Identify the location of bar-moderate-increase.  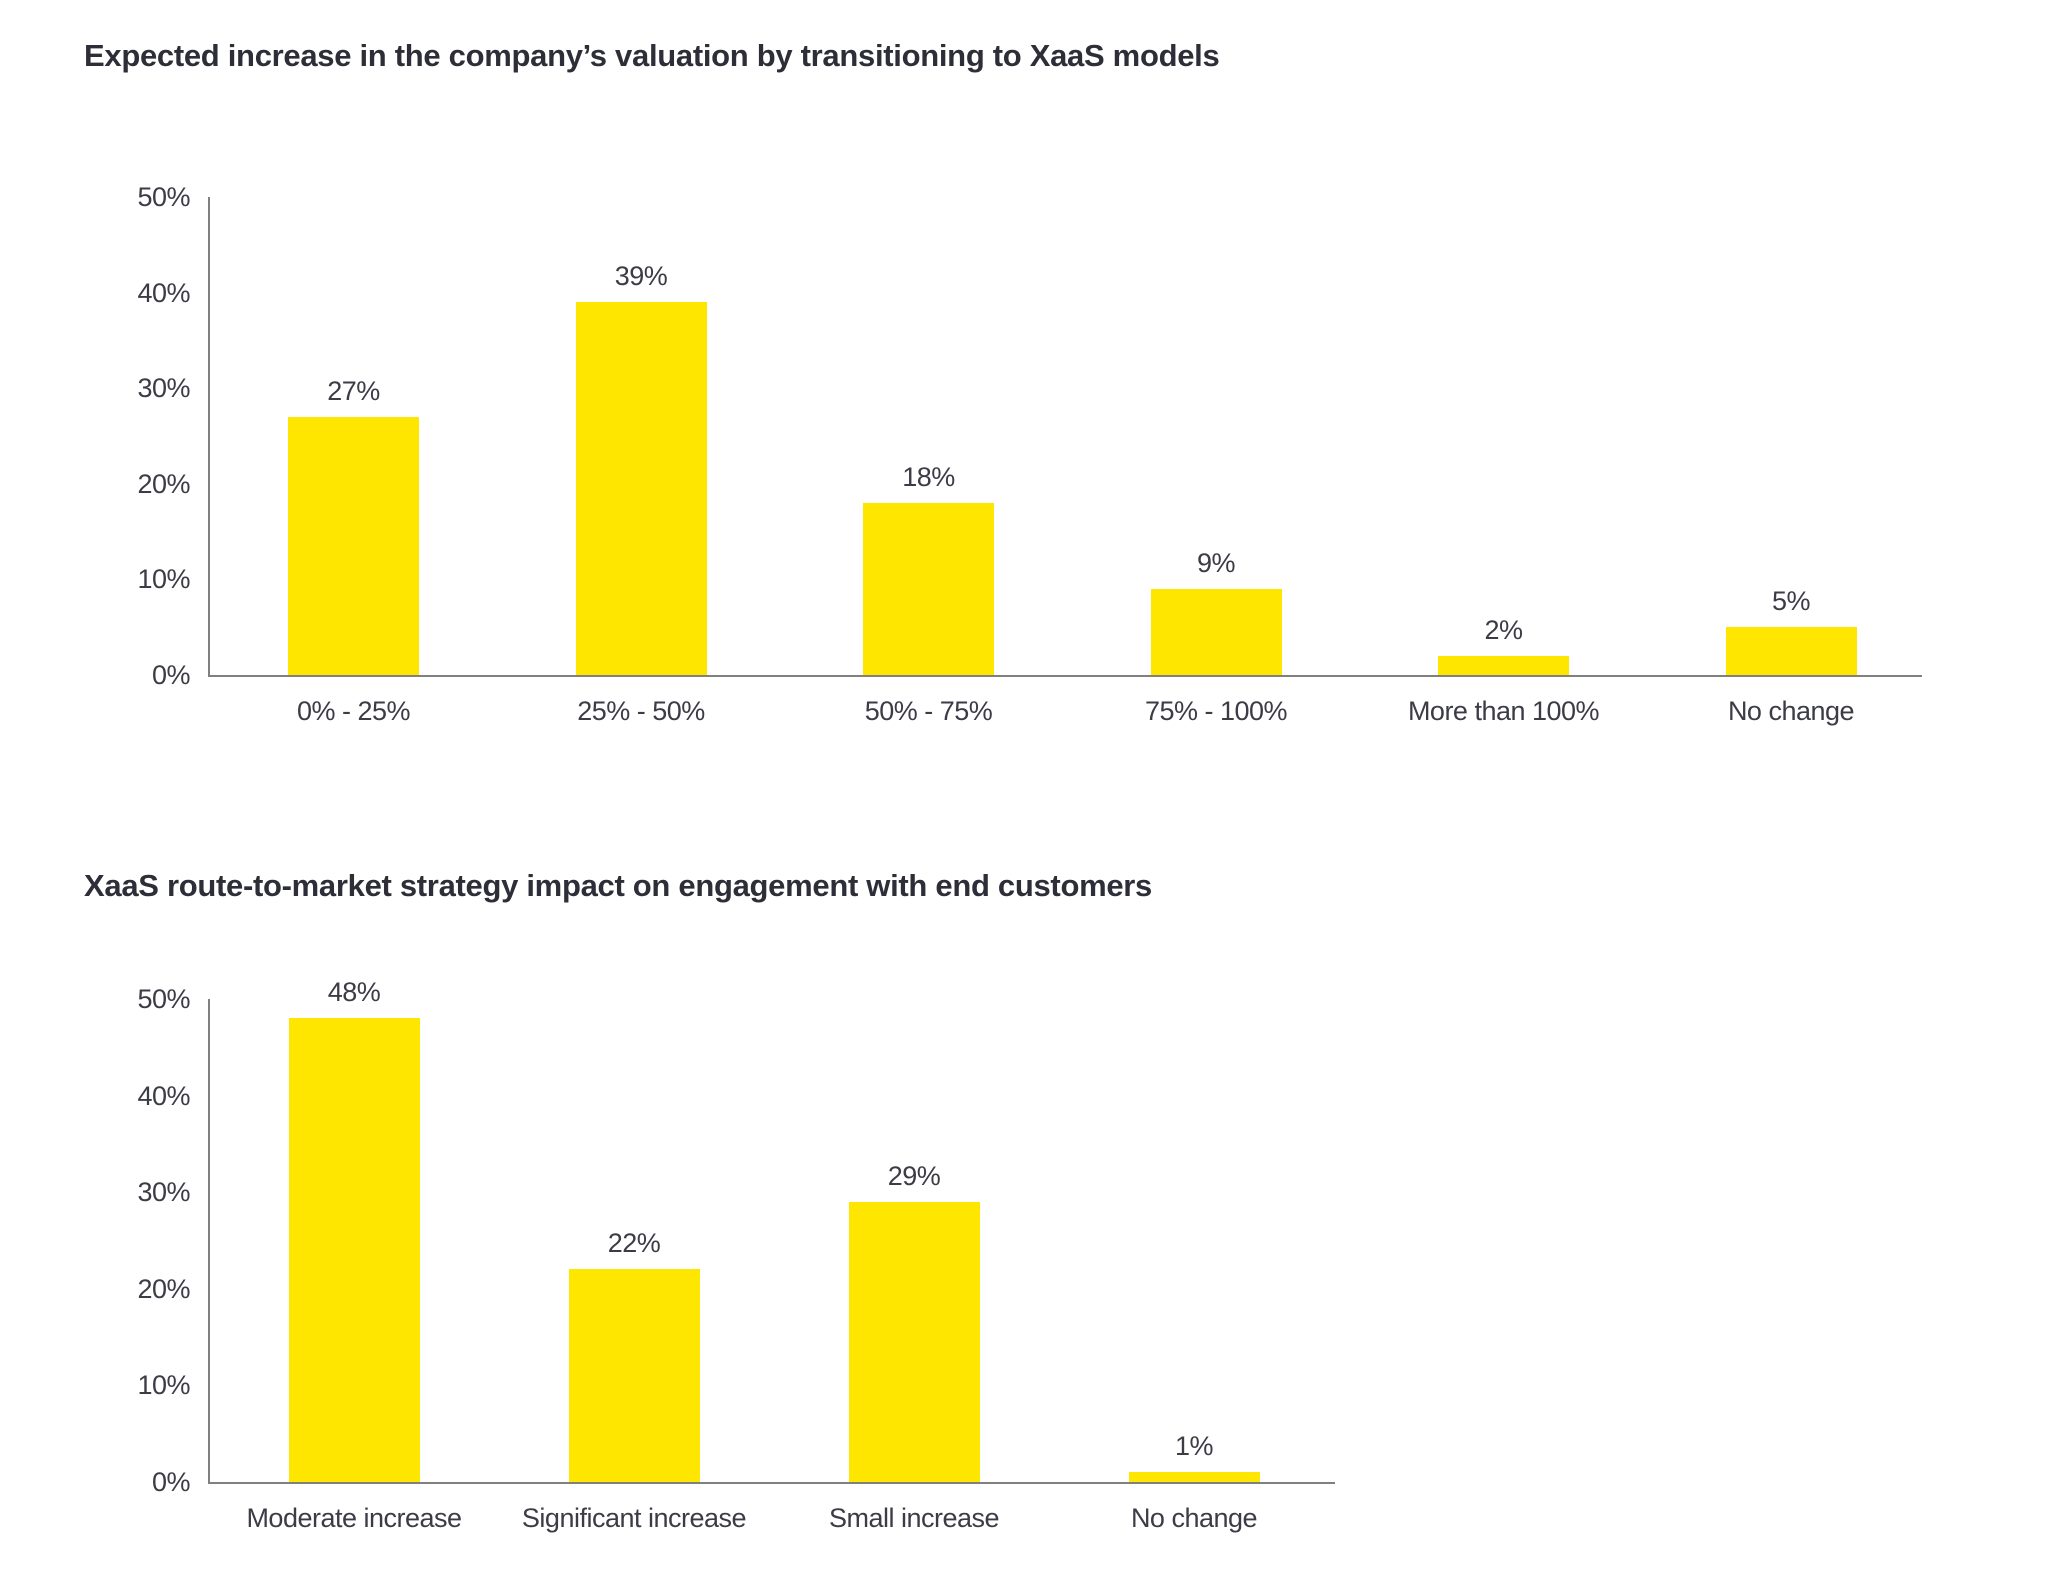
(354, 1250).